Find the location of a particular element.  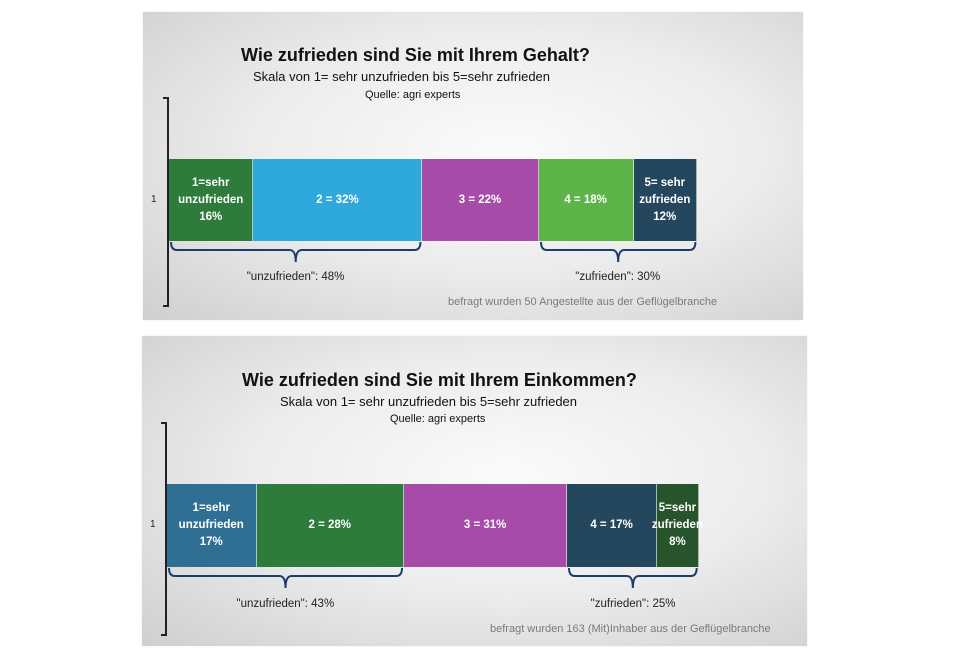

bar-segment-4: 4 = 18% is located at coordinates (586, 200).